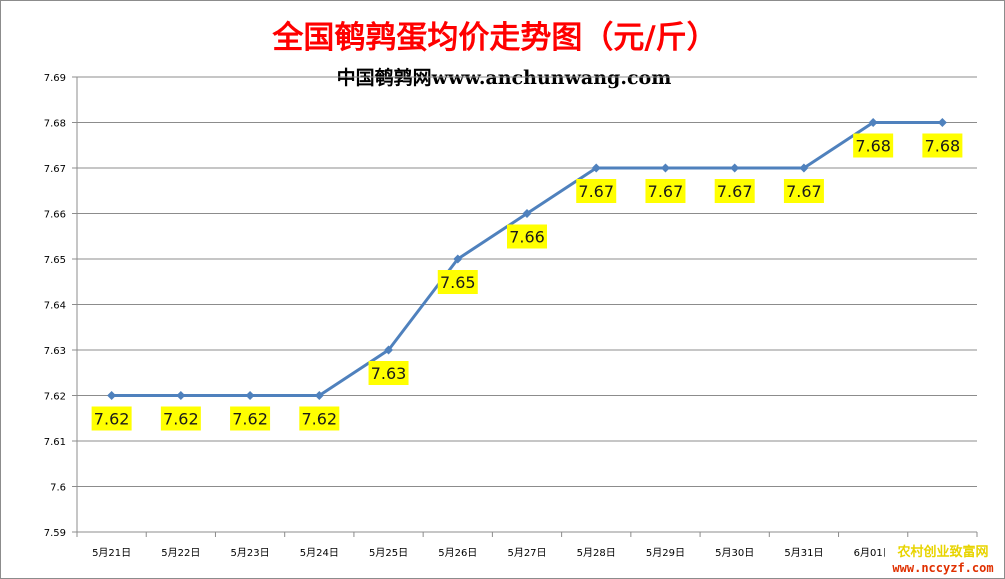 This screenshot has height=579, width=1005. What do you see at coordinates (55, 351) in the screenshot?
I see `y-tick-label: 7.63` at bounding box center [55, 351].